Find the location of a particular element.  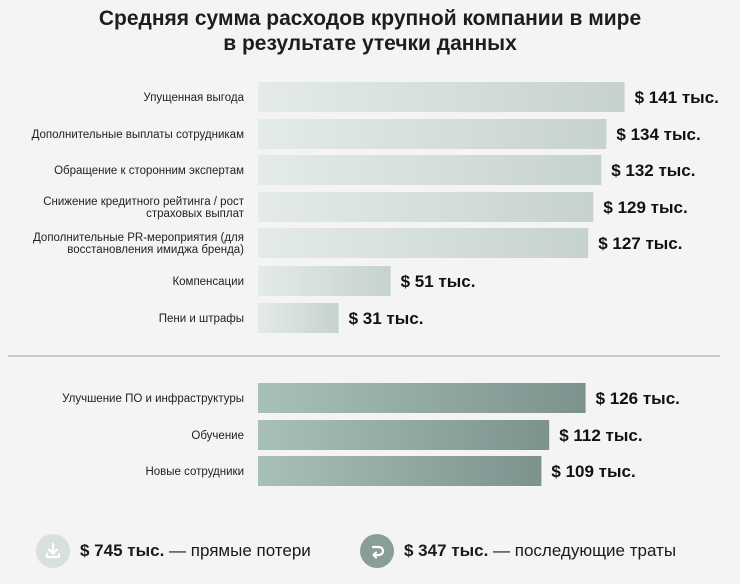

legend-subsequent-costs: $ 347 тыс. — последующие траты is located at coordinates (518, 551).